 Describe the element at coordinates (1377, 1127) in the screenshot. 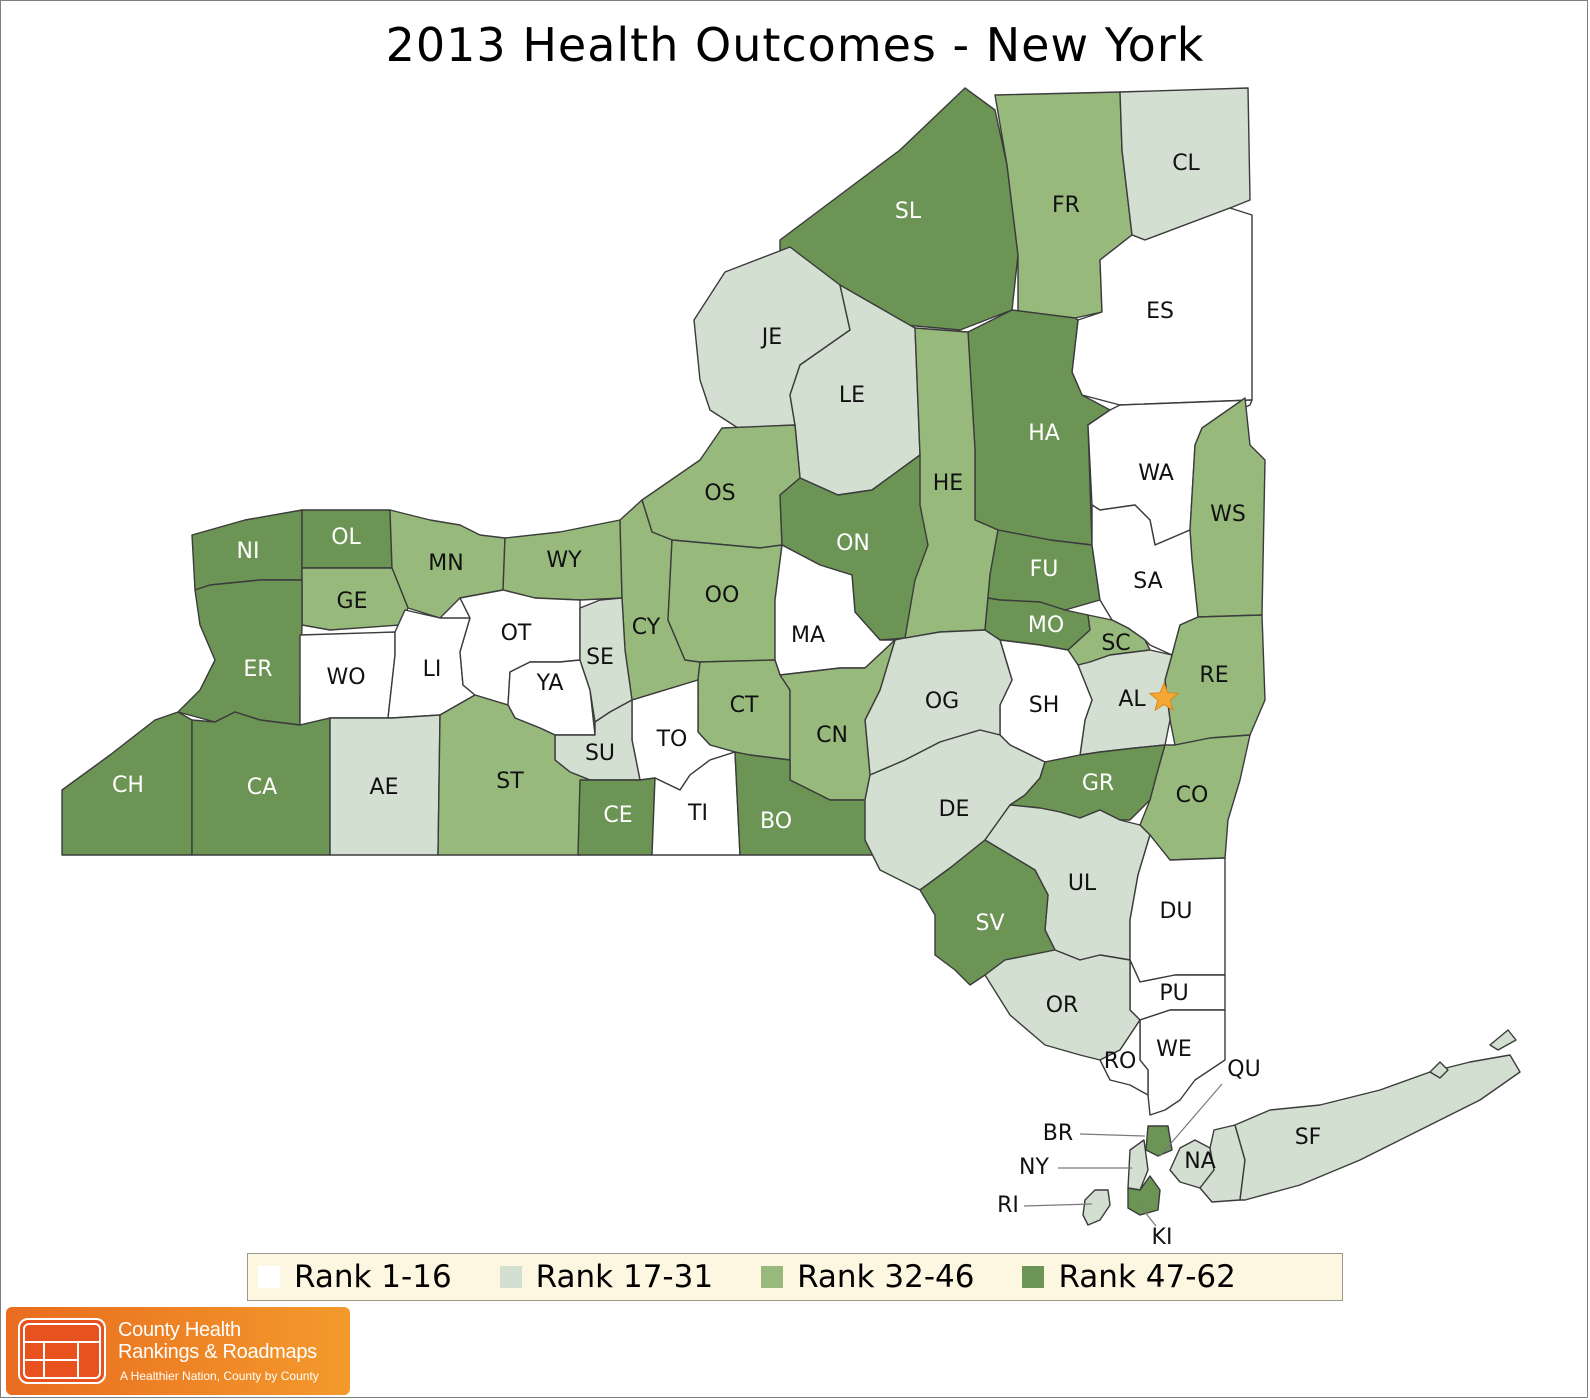

I see `county-sf` at that location.